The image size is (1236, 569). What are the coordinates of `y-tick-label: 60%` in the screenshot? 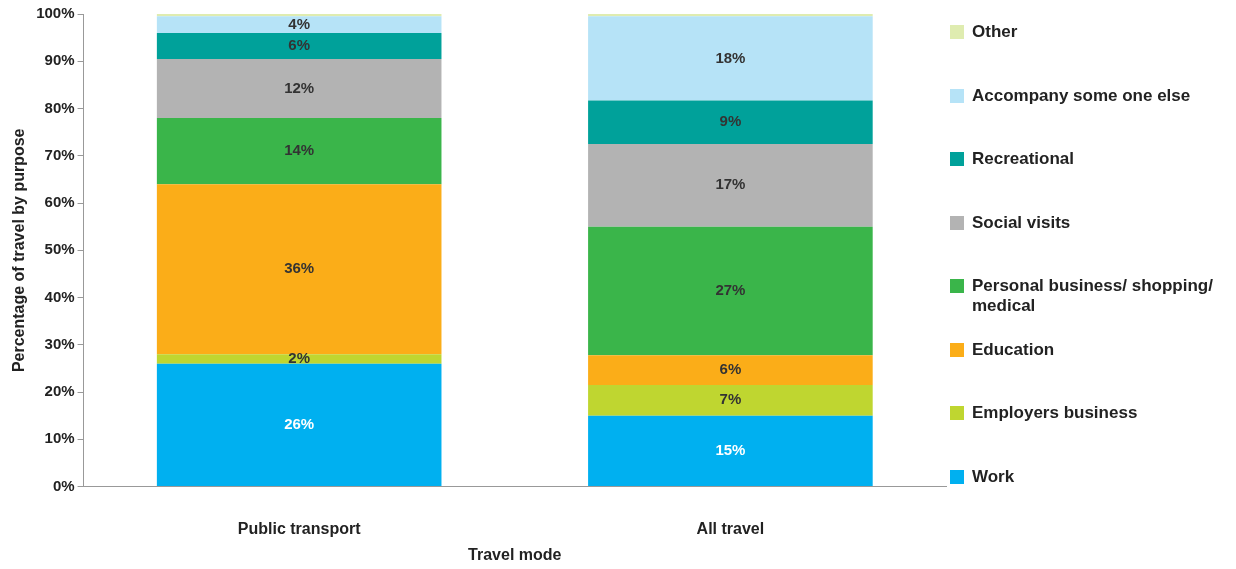 It's located at (59, 202).